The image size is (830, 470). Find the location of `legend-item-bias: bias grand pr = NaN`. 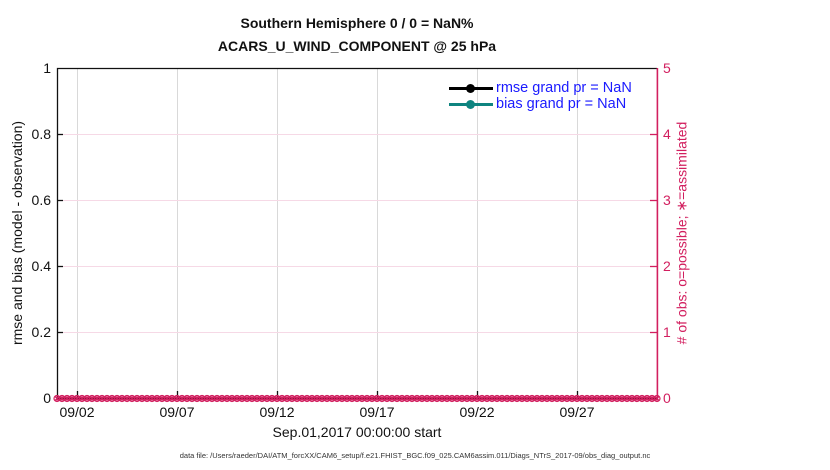

legend-item-bias: bias grand pr = NaN is located at coordinates (540, 104).